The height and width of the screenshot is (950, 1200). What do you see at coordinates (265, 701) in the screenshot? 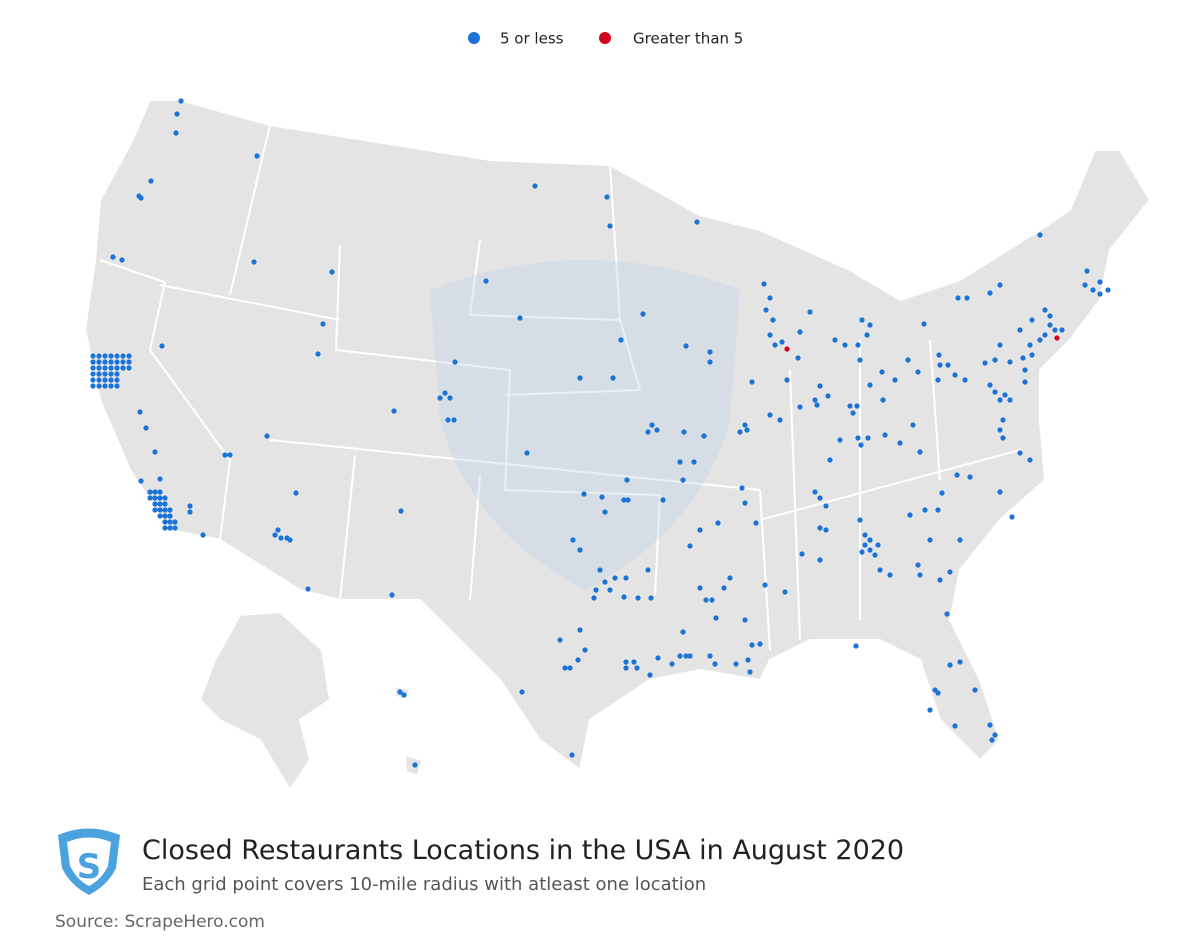
I see `alaska` at bounding box center [265, 701].